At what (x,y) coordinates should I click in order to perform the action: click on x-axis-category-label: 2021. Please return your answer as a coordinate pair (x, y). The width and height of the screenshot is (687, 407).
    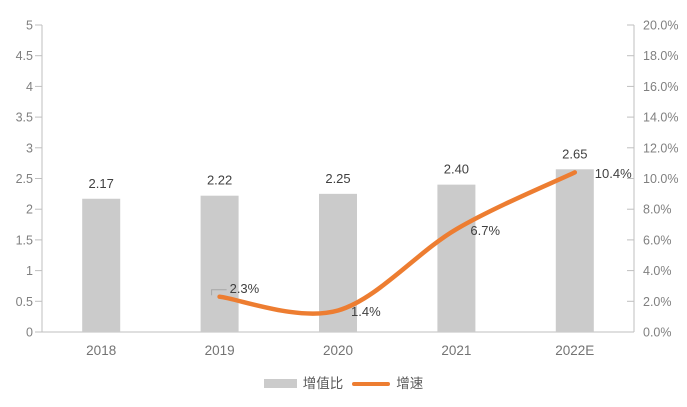
    Looking at the image, I should click on (456, 350).